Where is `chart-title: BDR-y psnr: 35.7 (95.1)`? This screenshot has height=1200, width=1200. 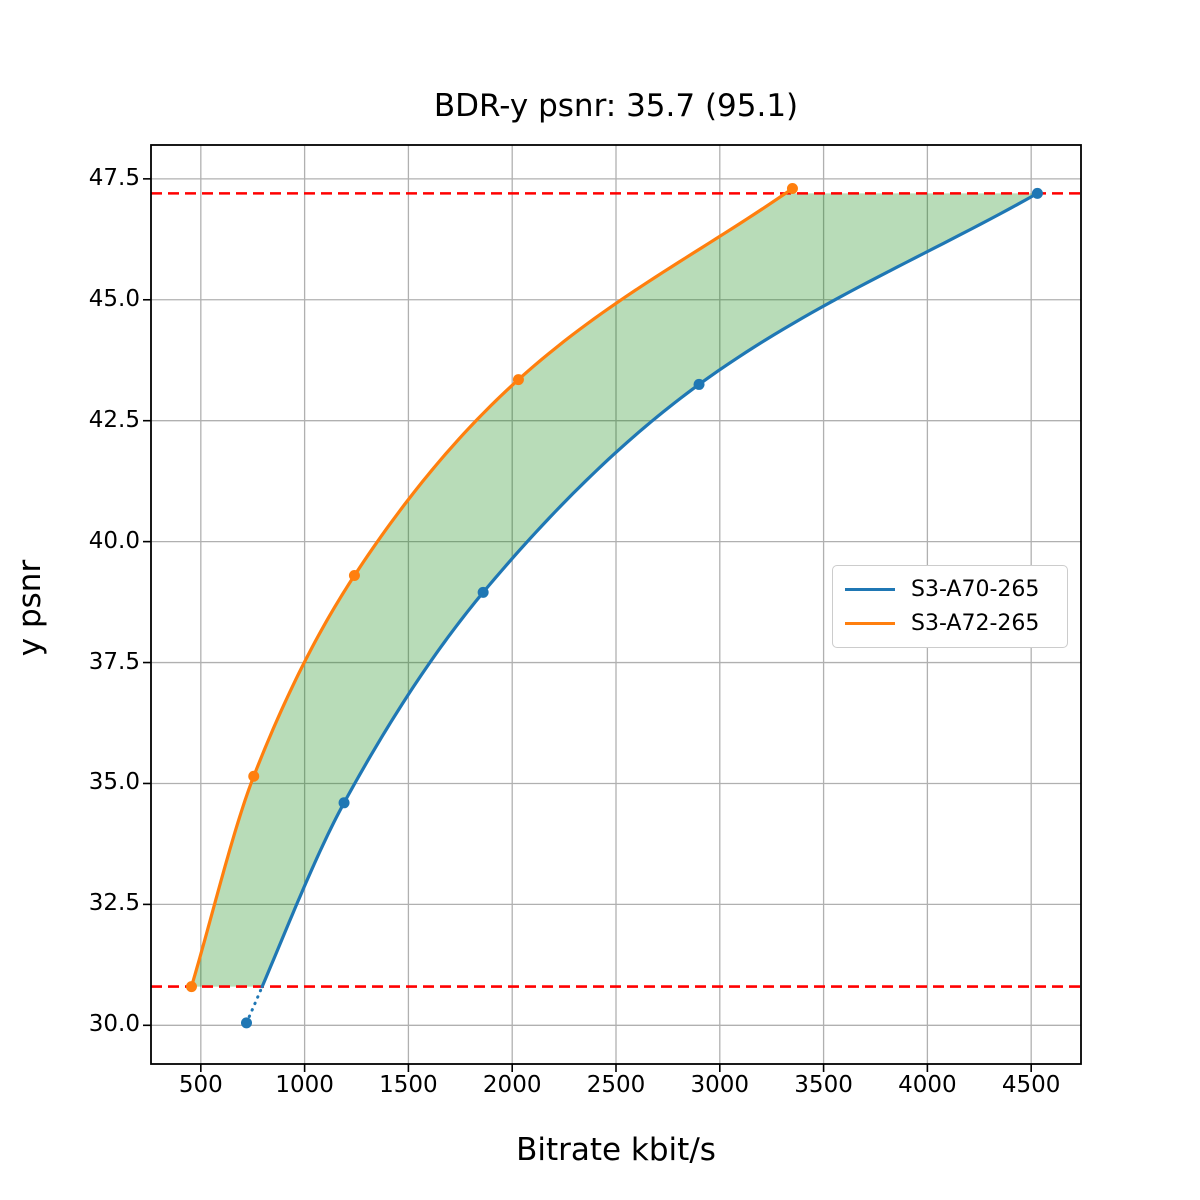 chart-title: BDR-y psnr: 35.7 (95.1) is located at coordinates (616, 106).